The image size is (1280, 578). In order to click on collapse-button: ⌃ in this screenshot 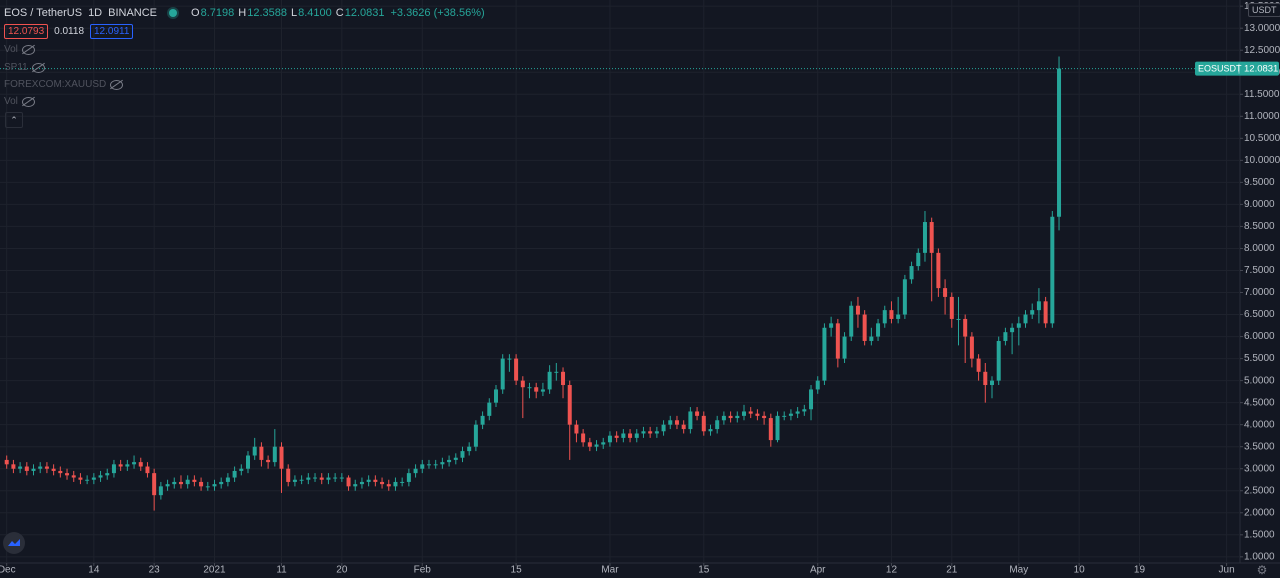, I will do `click(14, 120)`.